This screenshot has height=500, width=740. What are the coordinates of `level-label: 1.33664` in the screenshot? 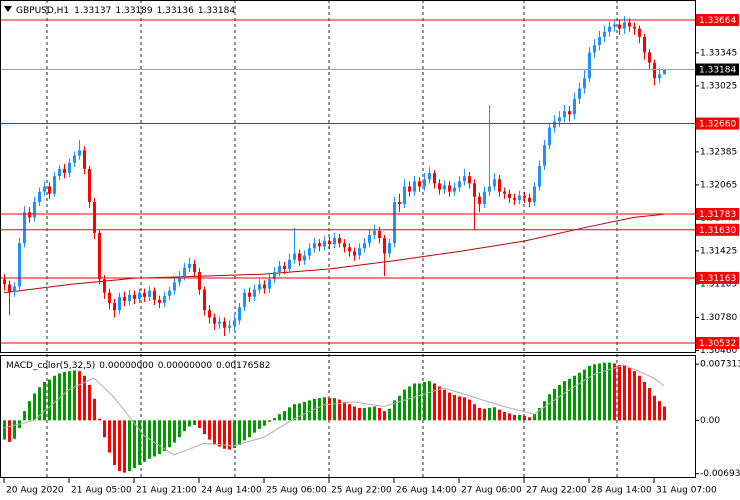 It's located at (717, 21).